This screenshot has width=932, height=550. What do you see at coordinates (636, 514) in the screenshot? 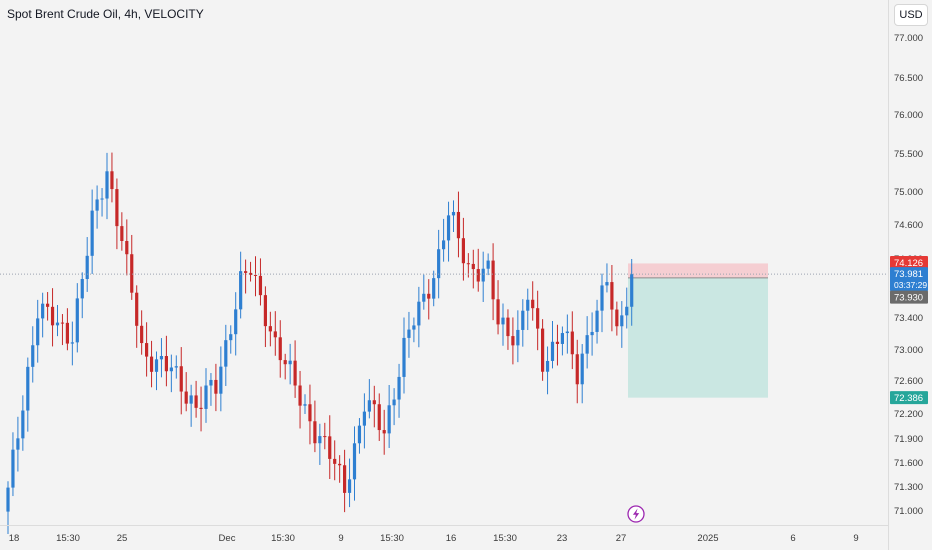
I see `lightning-icon` at bounding box center [636, 514].